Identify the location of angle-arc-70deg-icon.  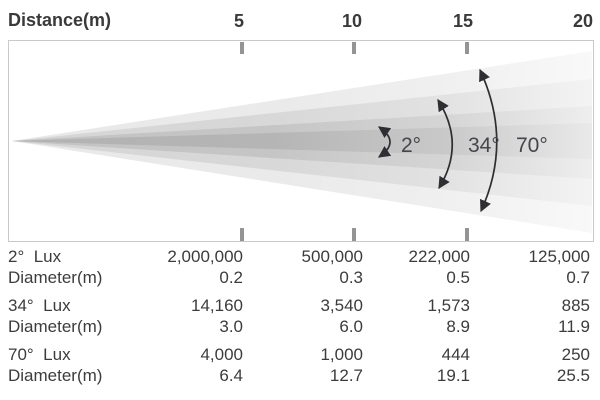
(488, 140).